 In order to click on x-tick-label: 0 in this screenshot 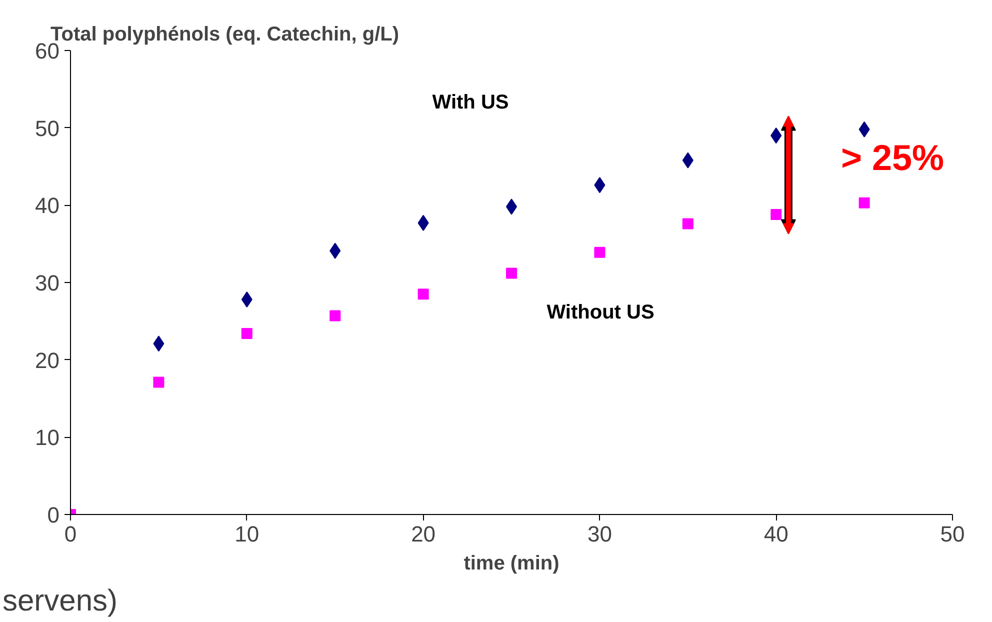, I will do `click(70, 534)`.